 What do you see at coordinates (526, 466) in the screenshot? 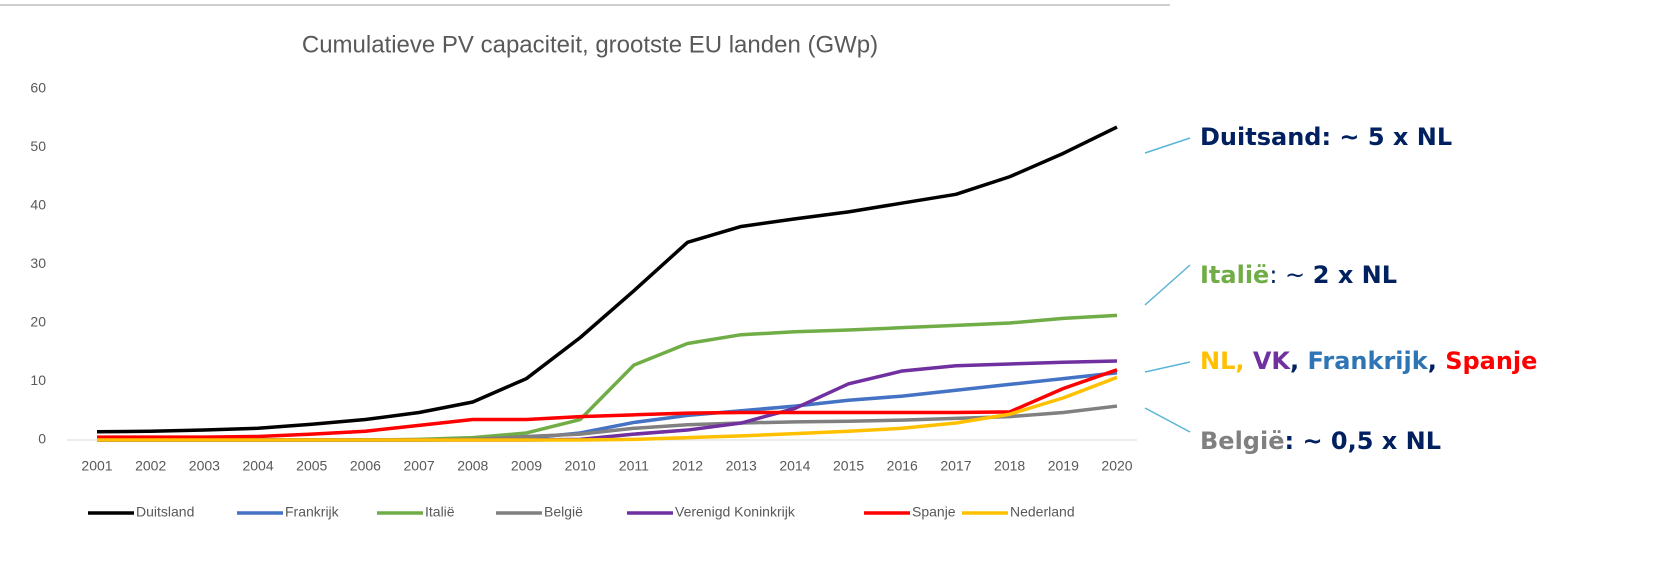
I see `x-tick-label: 2009` at bounding box center [526, 466].